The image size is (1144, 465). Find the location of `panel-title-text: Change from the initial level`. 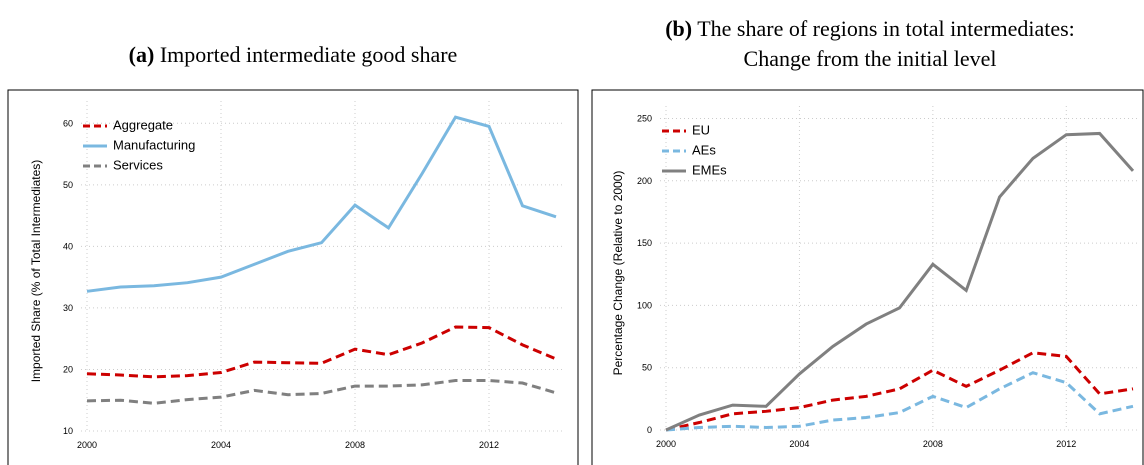

panel-title-text: Change from the initial level is located at coordinates (870, 58).